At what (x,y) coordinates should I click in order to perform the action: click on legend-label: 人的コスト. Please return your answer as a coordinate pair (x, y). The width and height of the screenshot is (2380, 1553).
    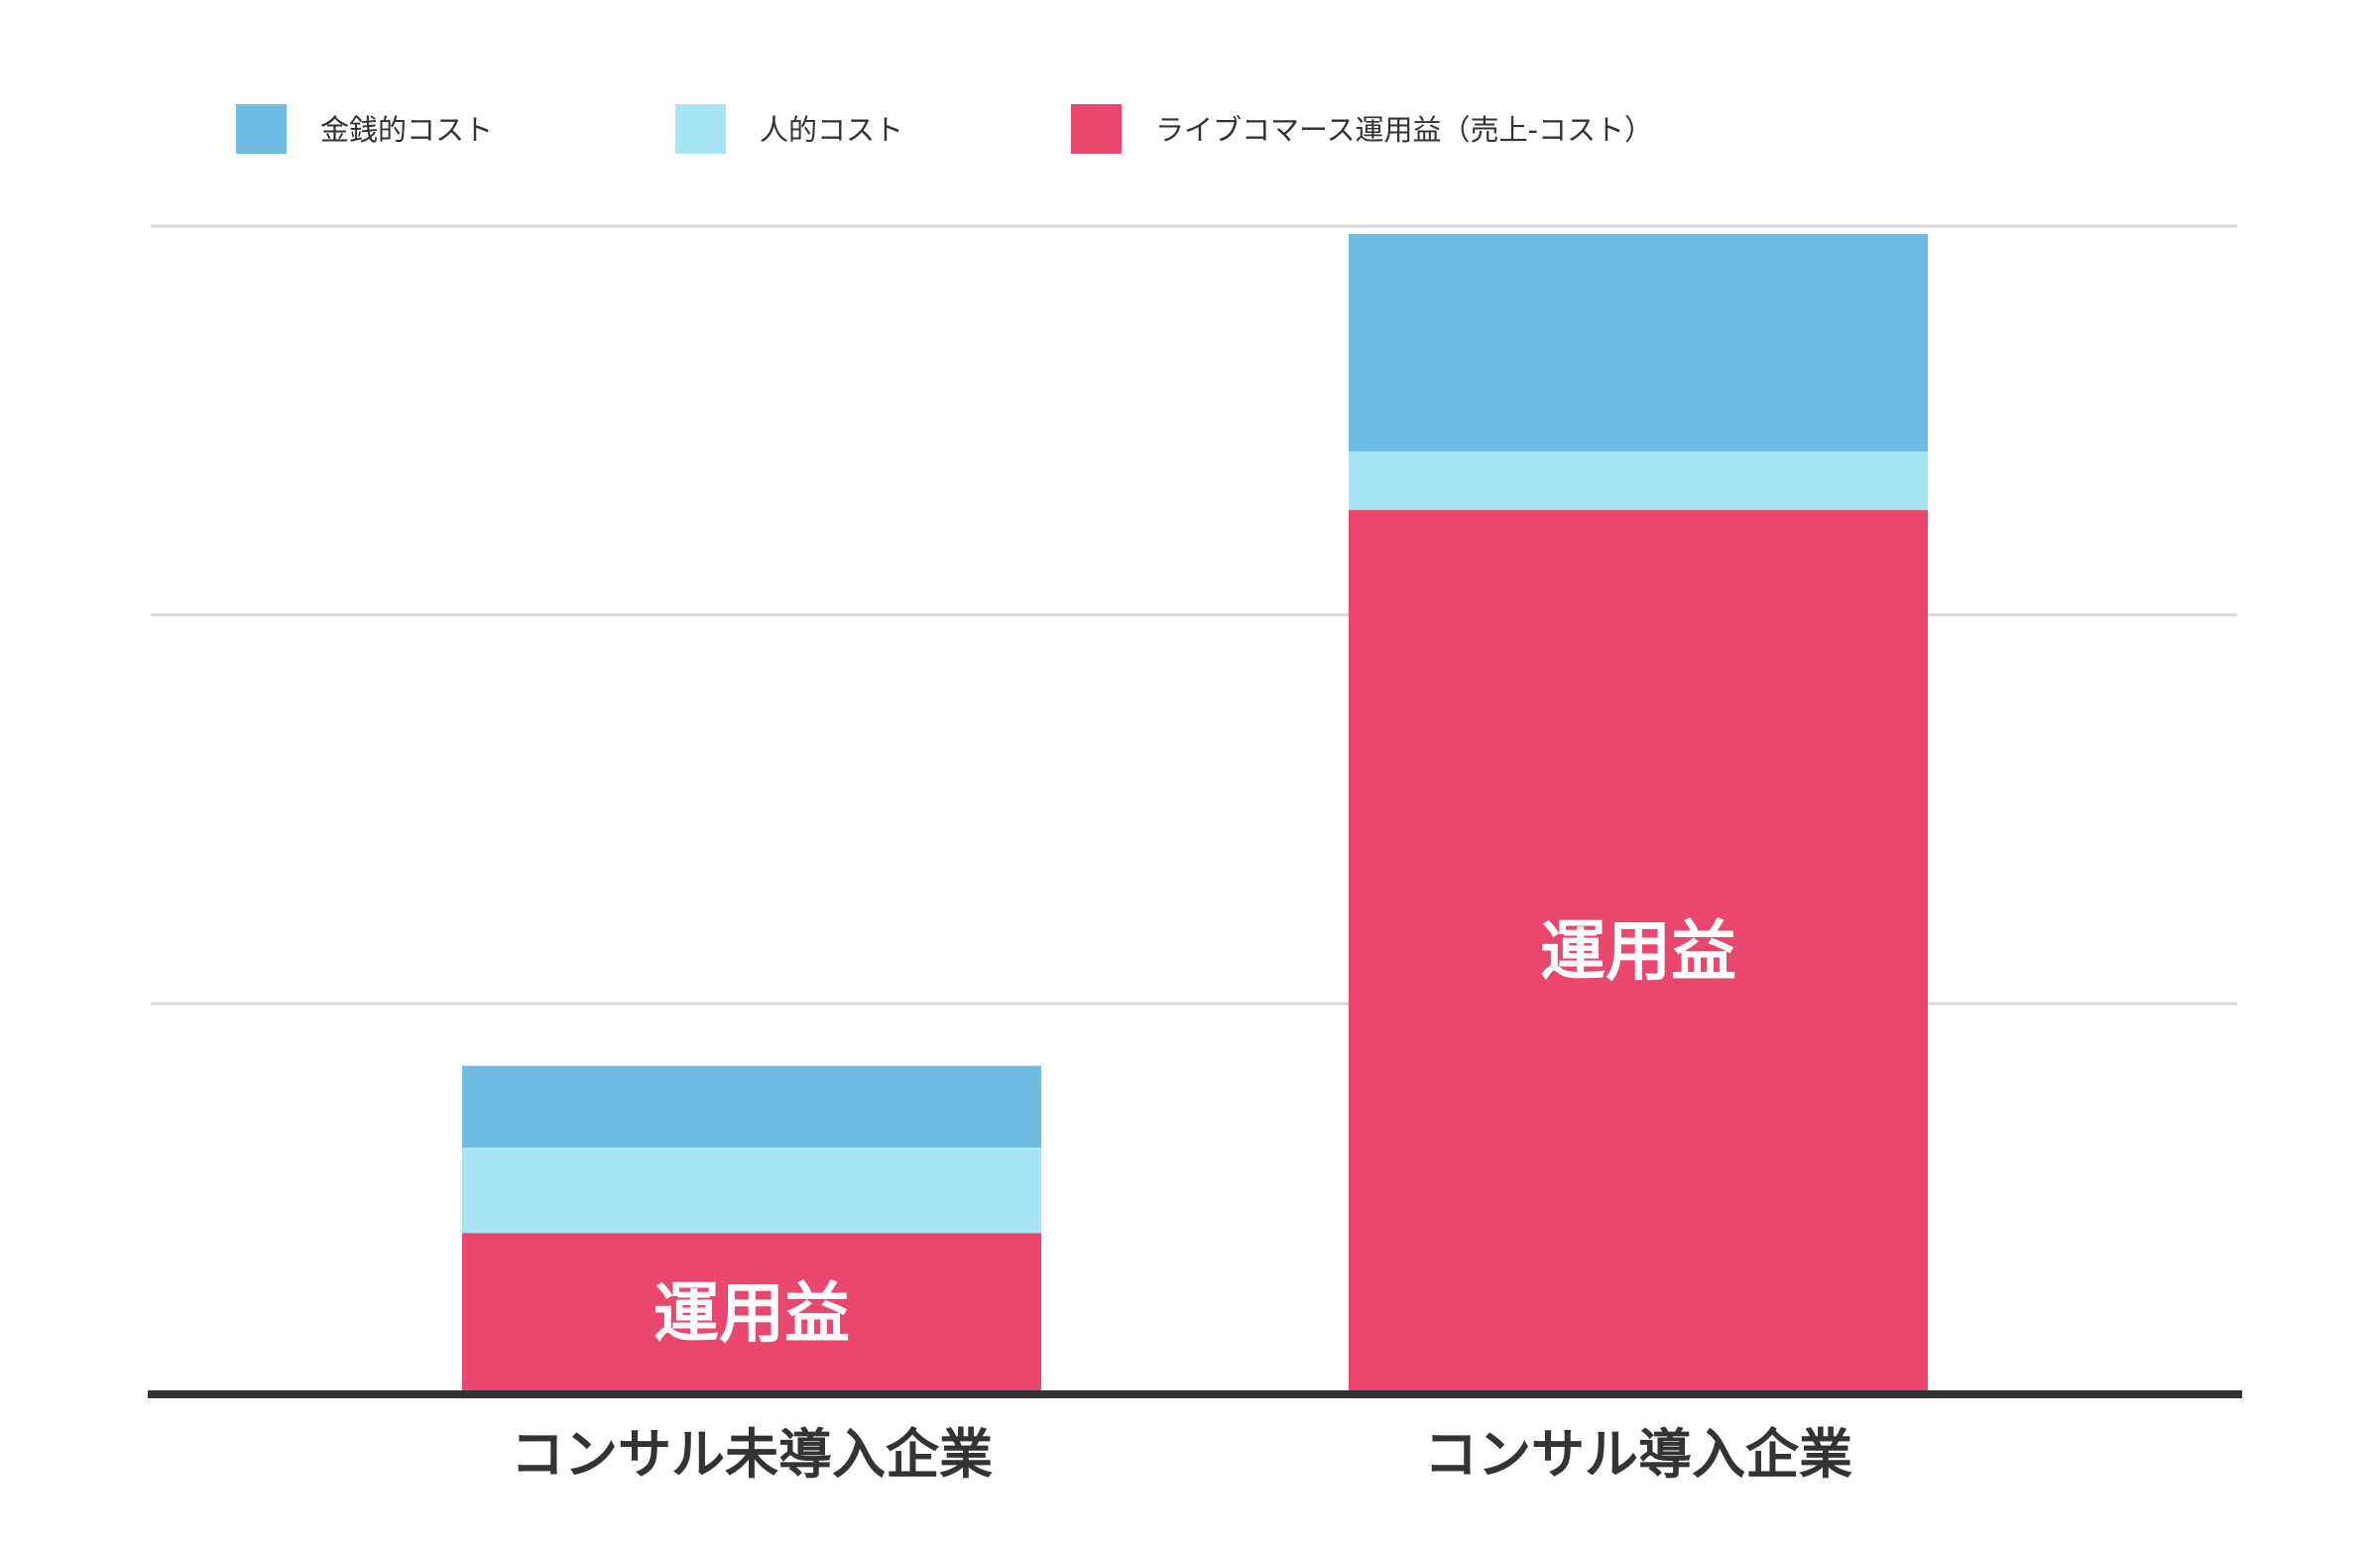
    Looking at the image, I should click on (831, 130).